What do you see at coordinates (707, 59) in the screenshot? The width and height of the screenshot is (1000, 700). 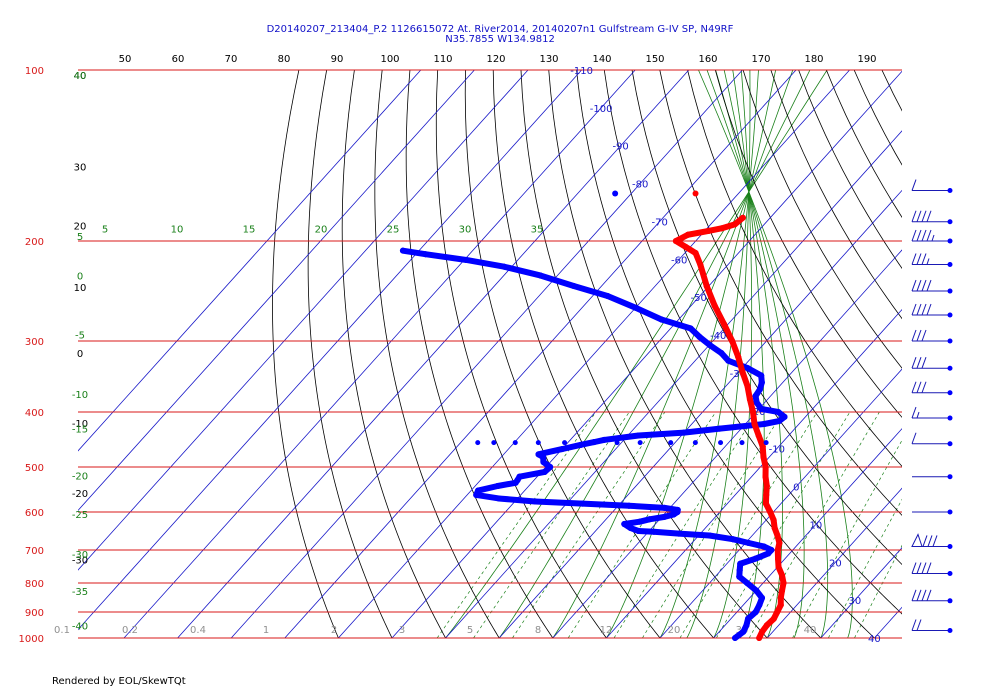 I see `top-theta-label: 160` at bounding box center [707, 59].